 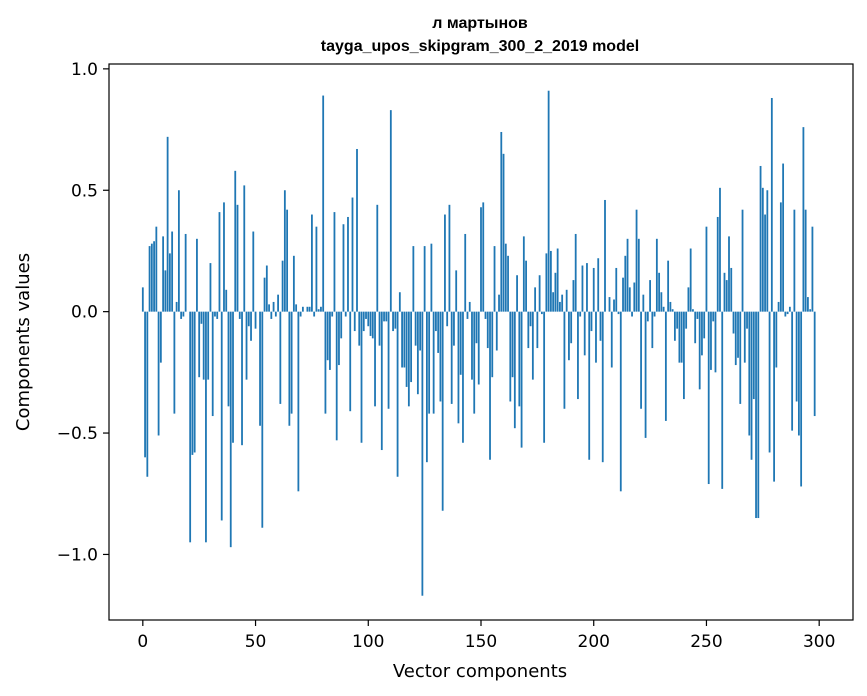 I want to click on y-tick-label-2: 0.0, so click(x=84, y=313).